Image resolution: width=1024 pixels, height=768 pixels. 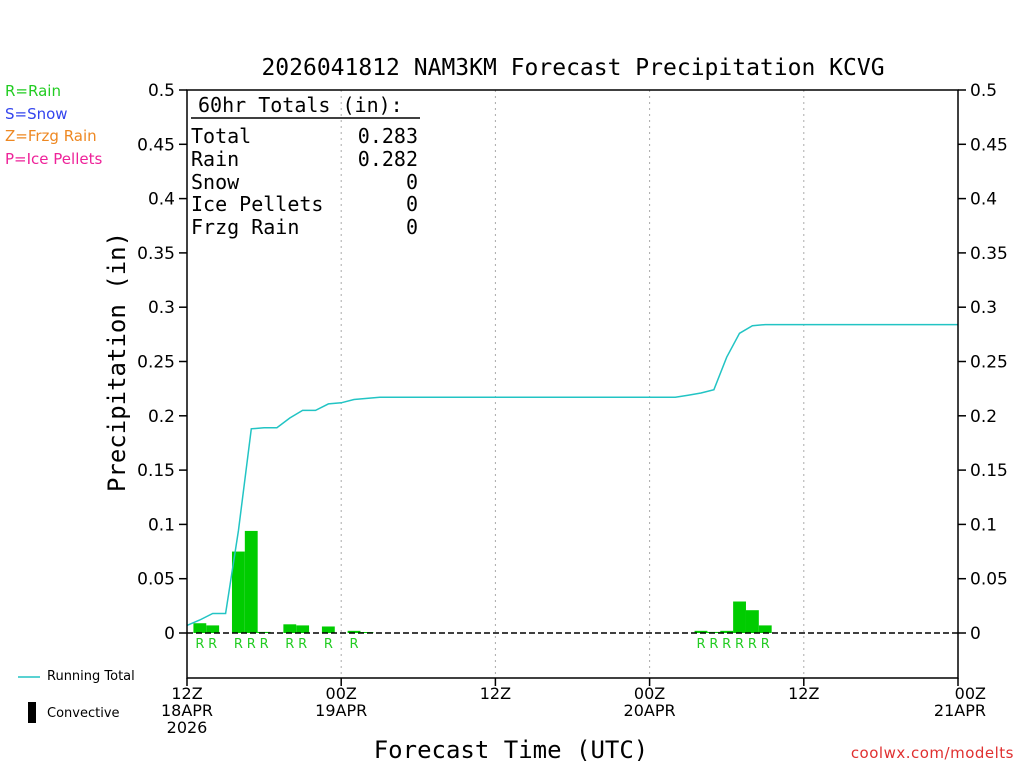 I want to click on y-tick-label-right: 0.15, so click(x=989, y=471).